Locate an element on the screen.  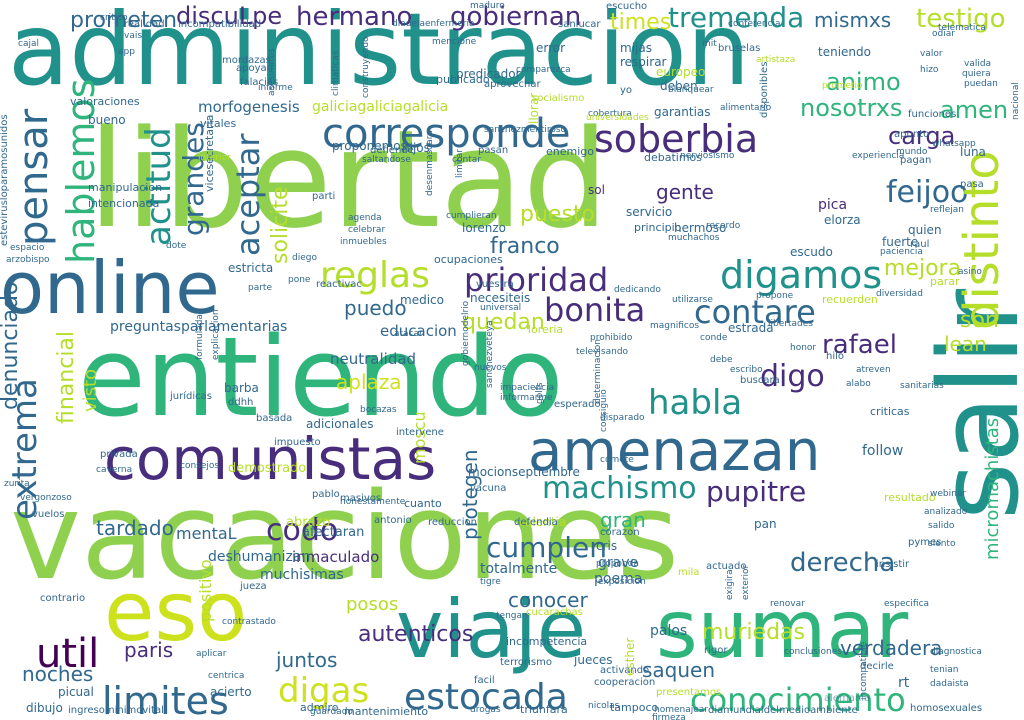
word-respirar: respirar is located at coordinates (643, 62).